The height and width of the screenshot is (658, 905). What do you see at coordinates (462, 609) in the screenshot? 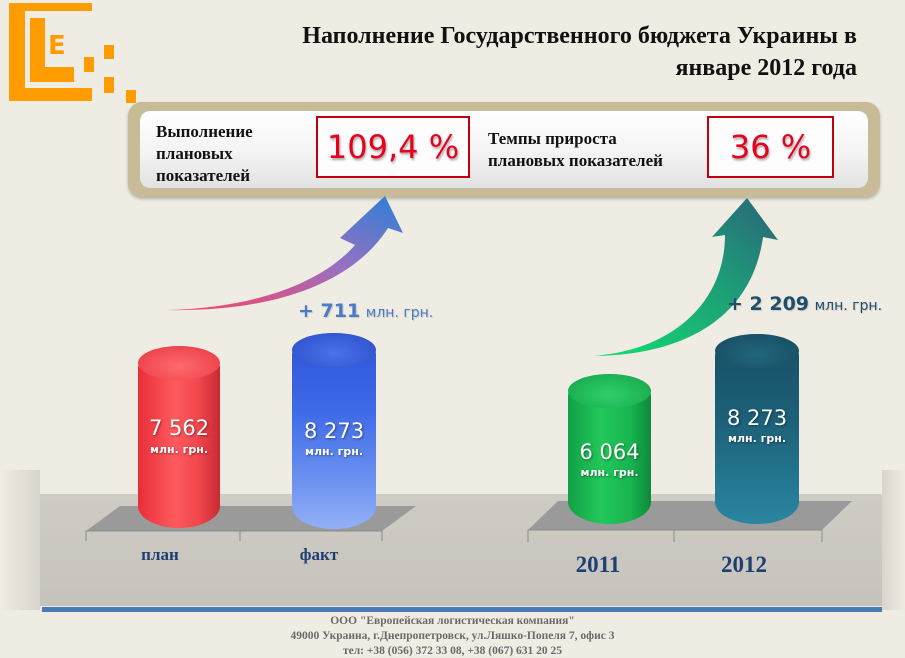
I see `footer-divider` at bounding box center [462, 609].